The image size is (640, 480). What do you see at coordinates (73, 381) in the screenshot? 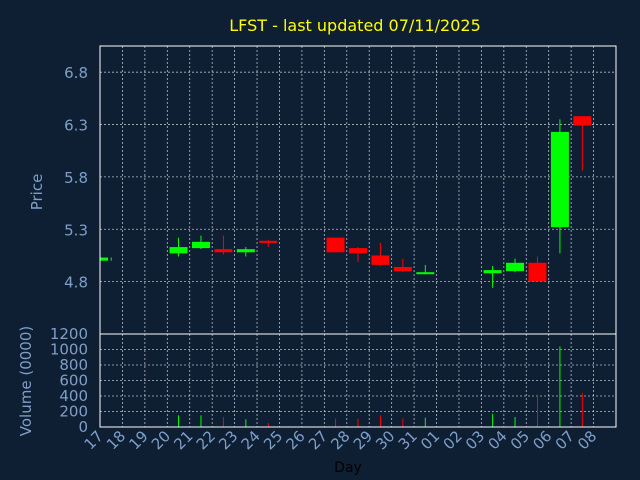
I see `volume-tick-label: 600` at bounding box center [73, 381].